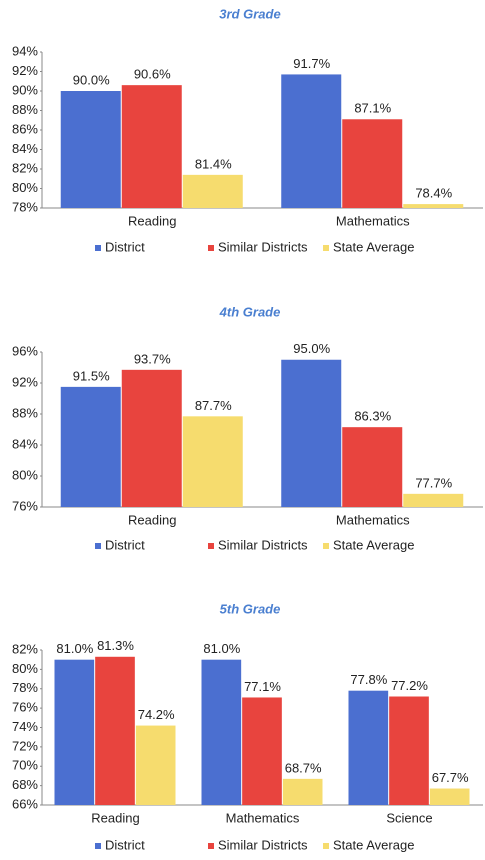 The image size is (485, 860). What do you see at coordinates (409, 685) in the screenshot?
I see `value-label: 77.2%` at bounding box center [409, 685].